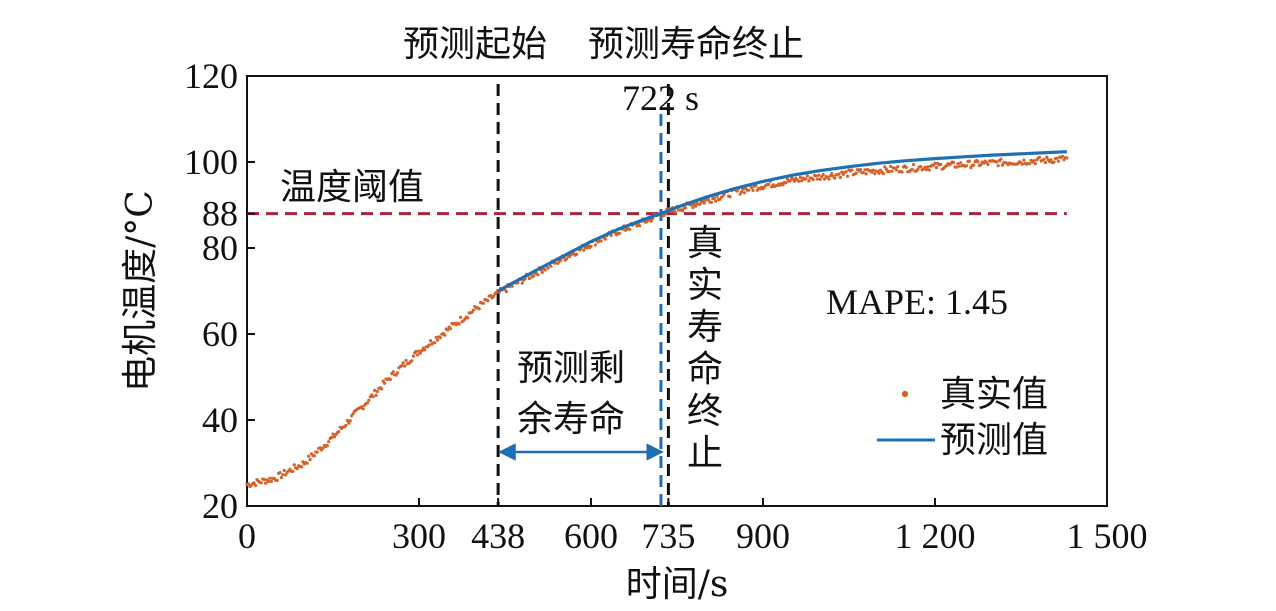 The width and height of the screenshot is (1276, 611). Describe the element at coordinates (211, 162) in the screenshot. I see `y-tick-label: 100` at that location.